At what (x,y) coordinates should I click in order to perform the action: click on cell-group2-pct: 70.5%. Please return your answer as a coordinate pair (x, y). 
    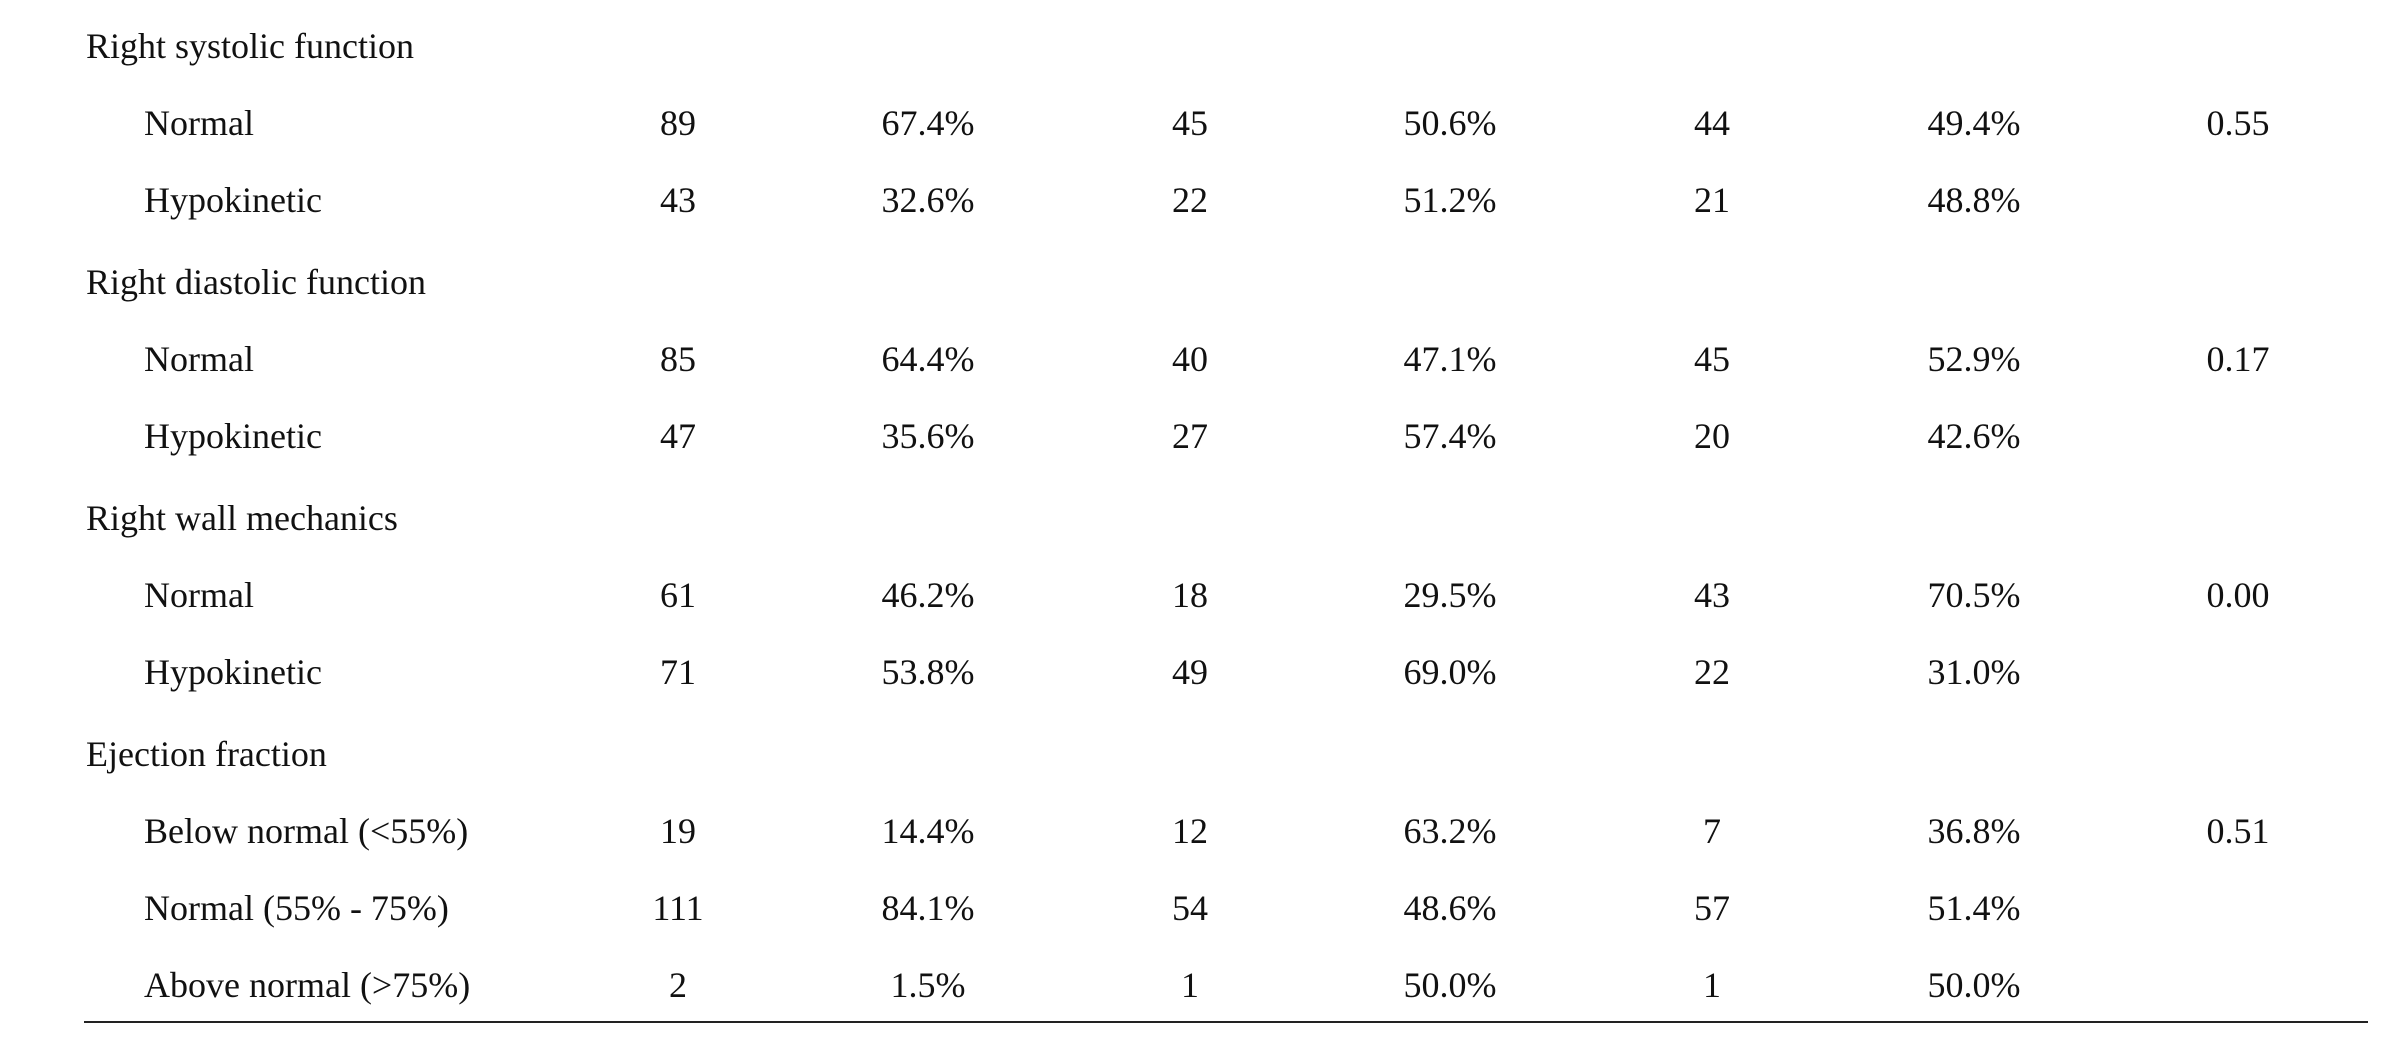
    Looking at the image, I should click on (1974, 595).